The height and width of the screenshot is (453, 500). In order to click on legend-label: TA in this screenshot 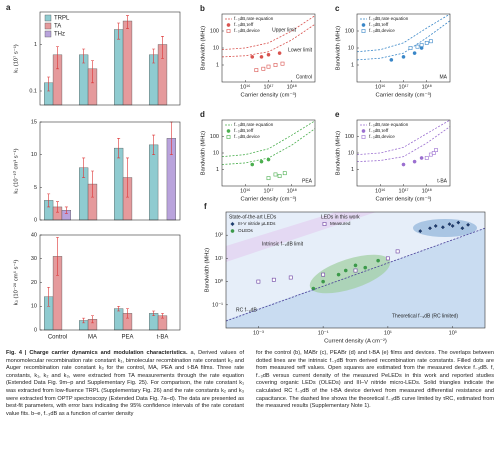, I will do `click(57, 27)`.